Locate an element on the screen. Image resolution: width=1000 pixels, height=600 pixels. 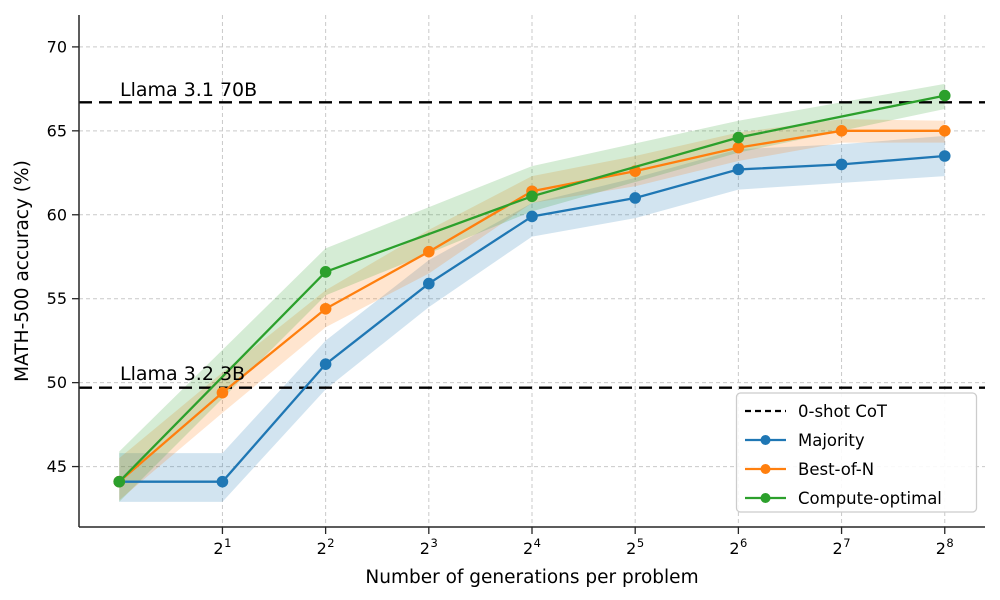
x-tick-label: 24 is located at coordinates (532, 547).